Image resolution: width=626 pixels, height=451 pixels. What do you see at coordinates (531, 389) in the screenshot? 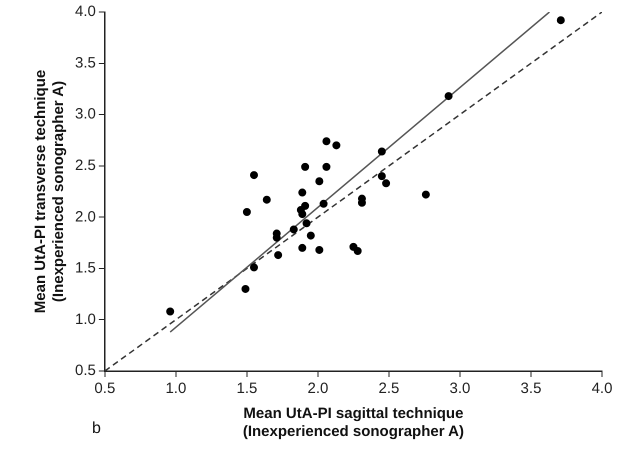
I see `x-tick-label: 3.5` at bounding box center [531, 389].